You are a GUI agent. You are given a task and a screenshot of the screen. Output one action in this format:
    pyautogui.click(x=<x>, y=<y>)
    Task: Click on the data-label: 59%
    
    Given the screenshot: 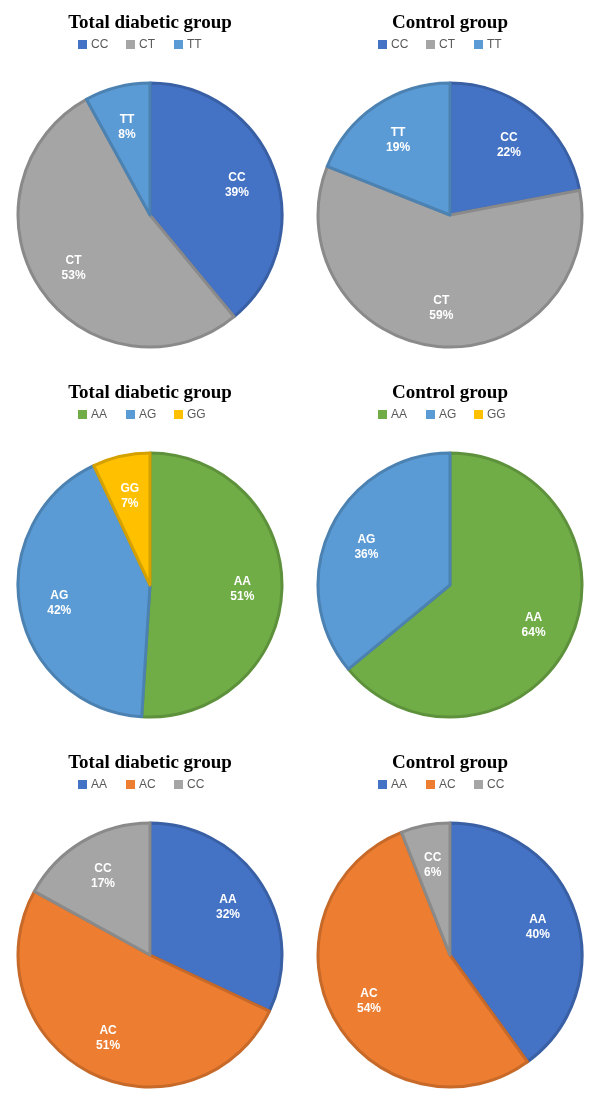 What is the action you would take?
    pyautogui.click(x=441, y=314)
    